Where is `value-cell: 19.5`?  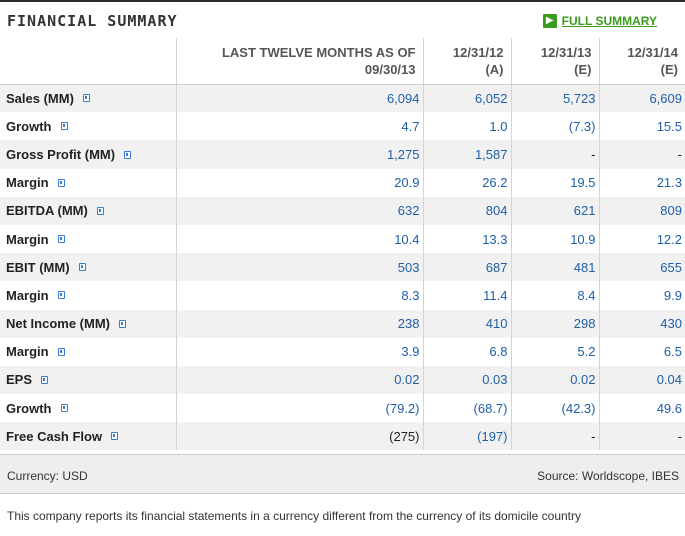 value-cell: 19.5 is located at coordinates (554, 182).